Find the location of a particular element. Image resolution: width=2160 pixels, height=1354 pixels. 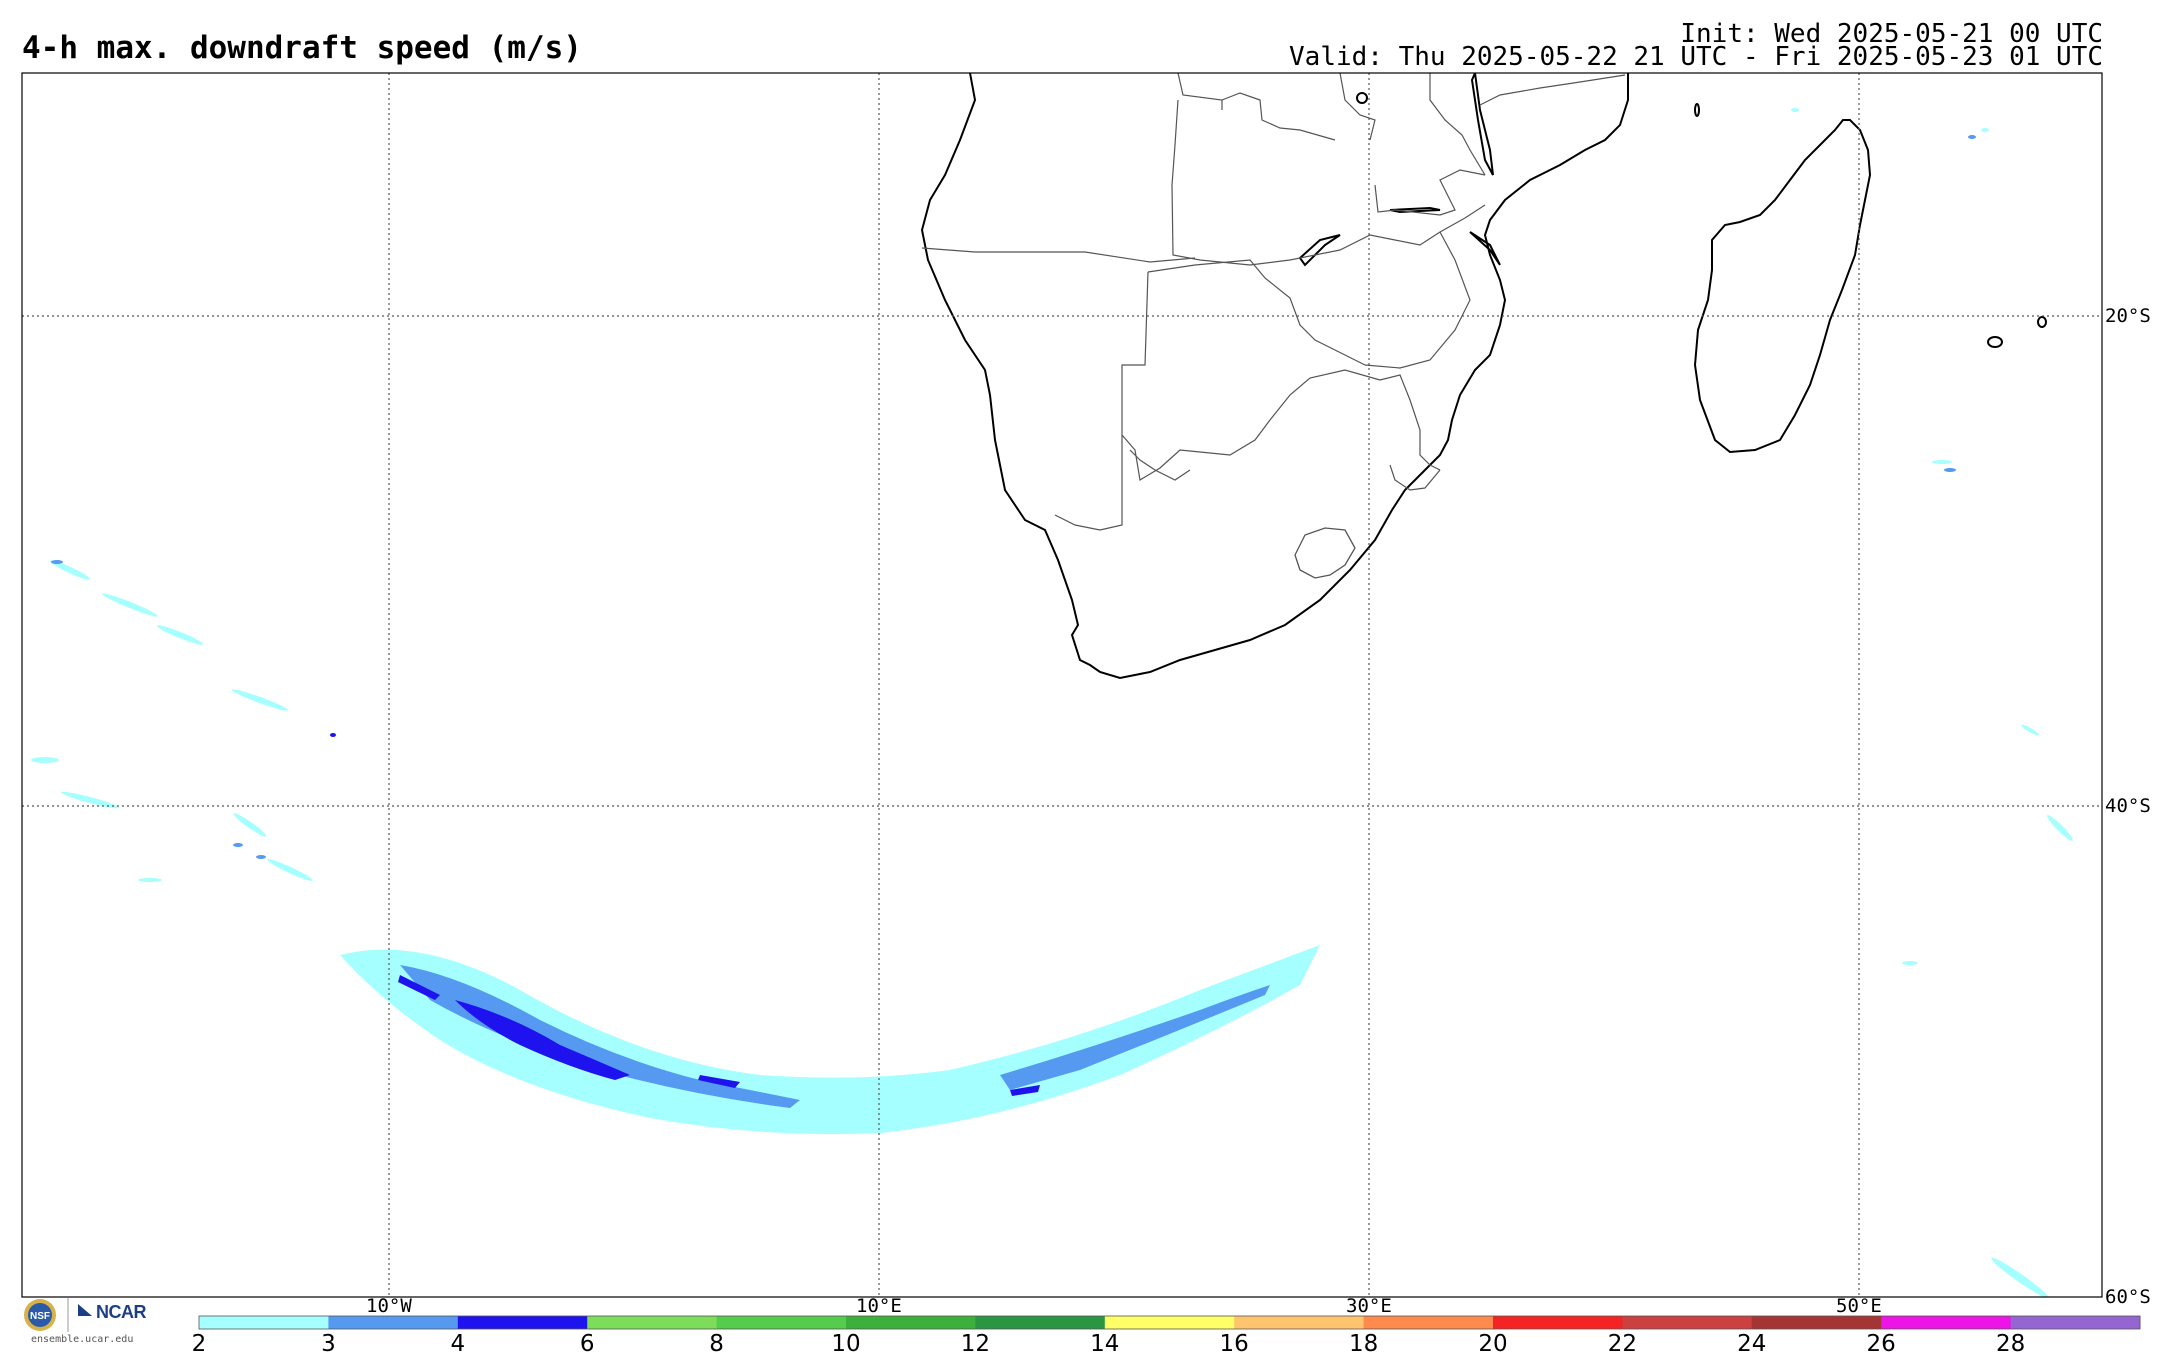

logo-area: NSF NCAR ensemble.ucar.edu is located at coordinates (97, 1322).